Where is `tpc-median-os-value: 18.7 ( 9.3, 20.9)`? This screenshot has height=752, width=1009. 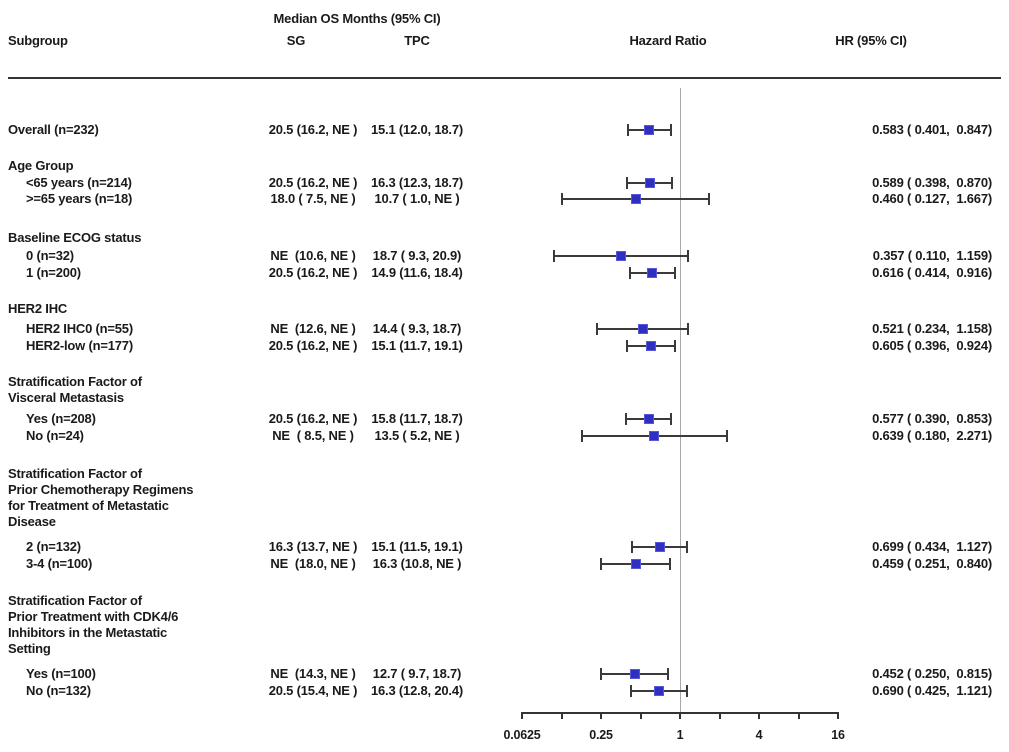
tpc-median-os-value: 18.7 ( 9.3, 20.9) is located at coordinates (417, 255).